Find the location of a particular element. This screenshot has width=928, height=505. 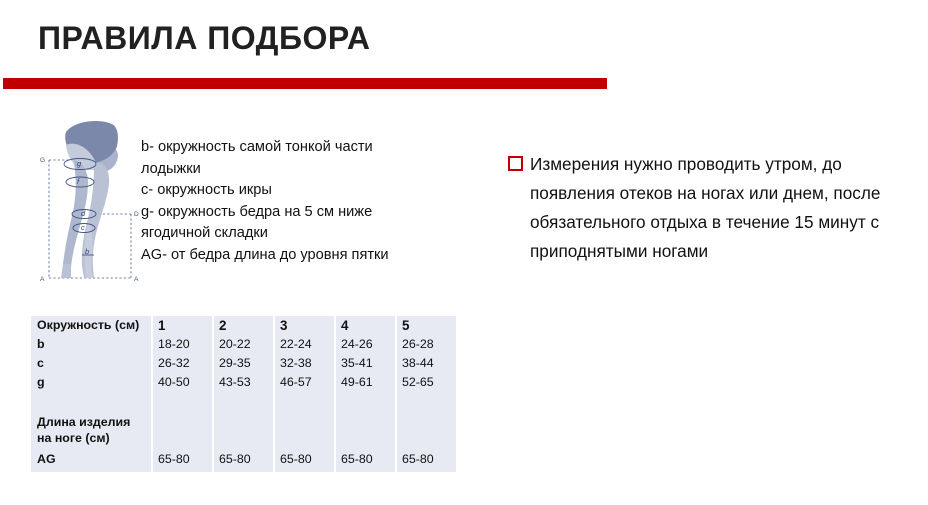

corner-label-G: G is located at coordinates (42, 160).